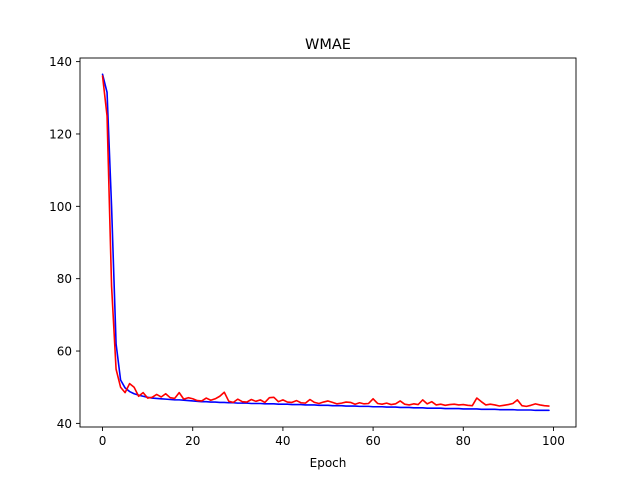  Describe the element at coordinates (64, 424) in the screenshot. I see `y-tick-label: 40` at that location.